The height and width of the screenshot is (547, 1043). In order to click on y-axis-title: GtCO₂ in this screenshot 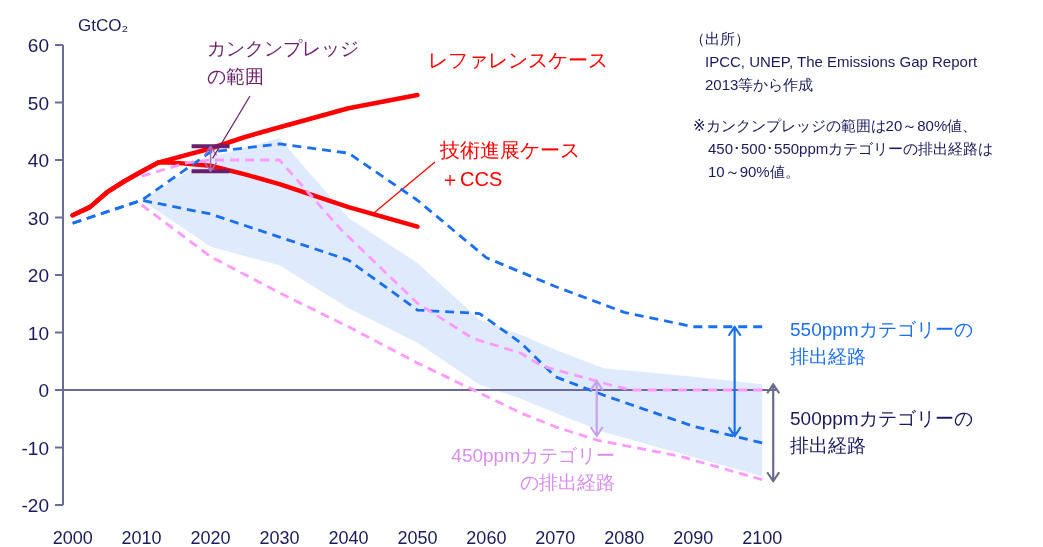, I will do `click(103, 25)`.